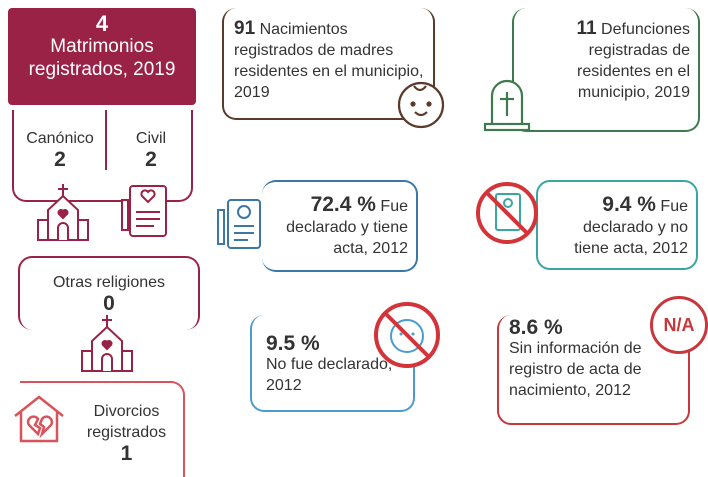  Describe the element at coordinates (586, 28) in the screenshot. I see `deaths-count: 11` at that location.